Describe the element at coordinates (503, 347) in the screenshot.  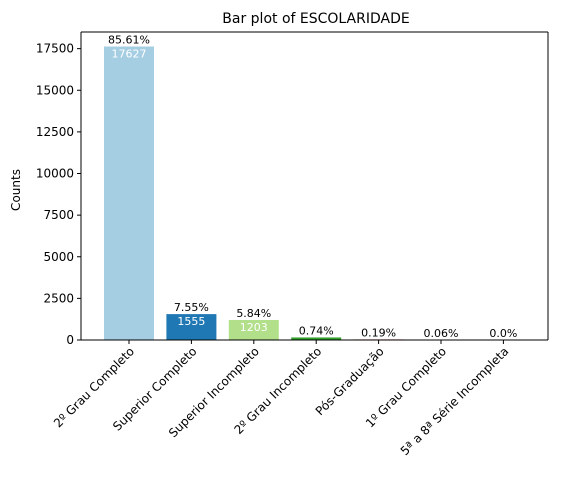
I see `count-label: 1` at that location.